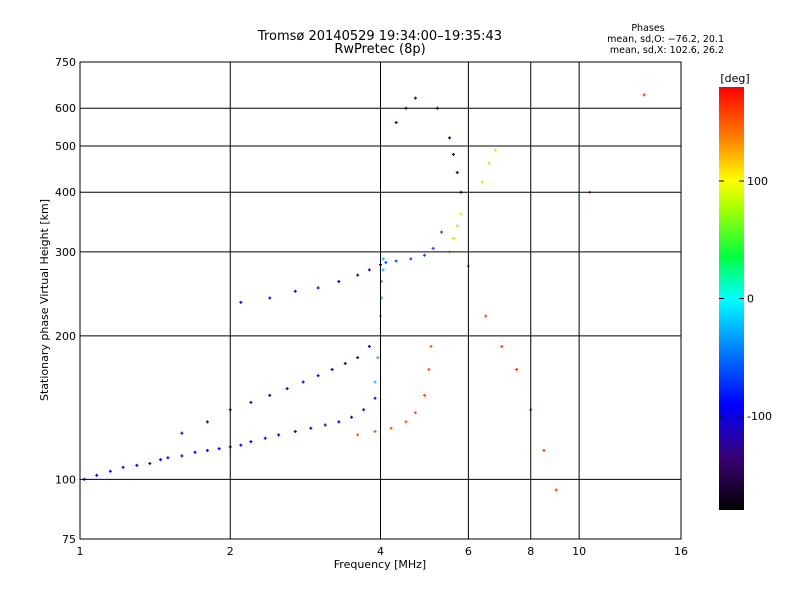  Describe the element at coordinates (759, 416) in the screenshot. I see `colorbar-tick-label: -100` at that location.